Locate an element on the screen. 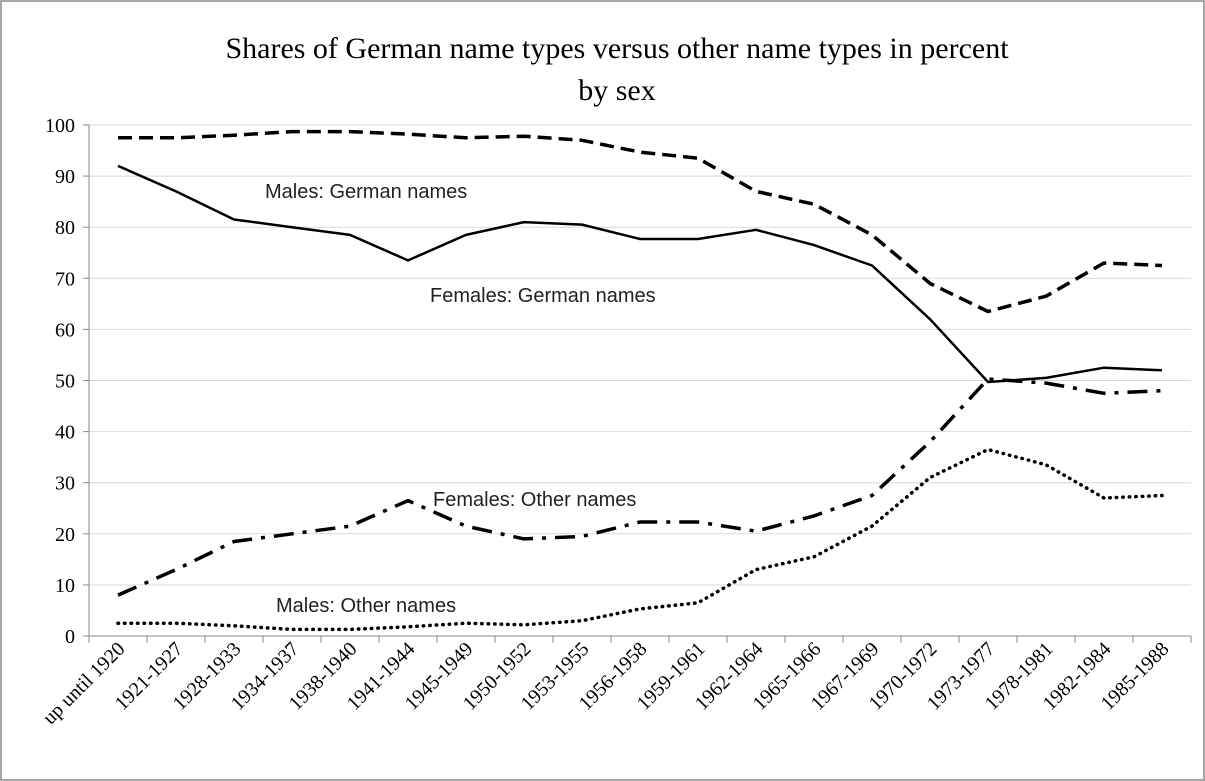  y-tick-label: 50 is located at coordinates (65, 382).